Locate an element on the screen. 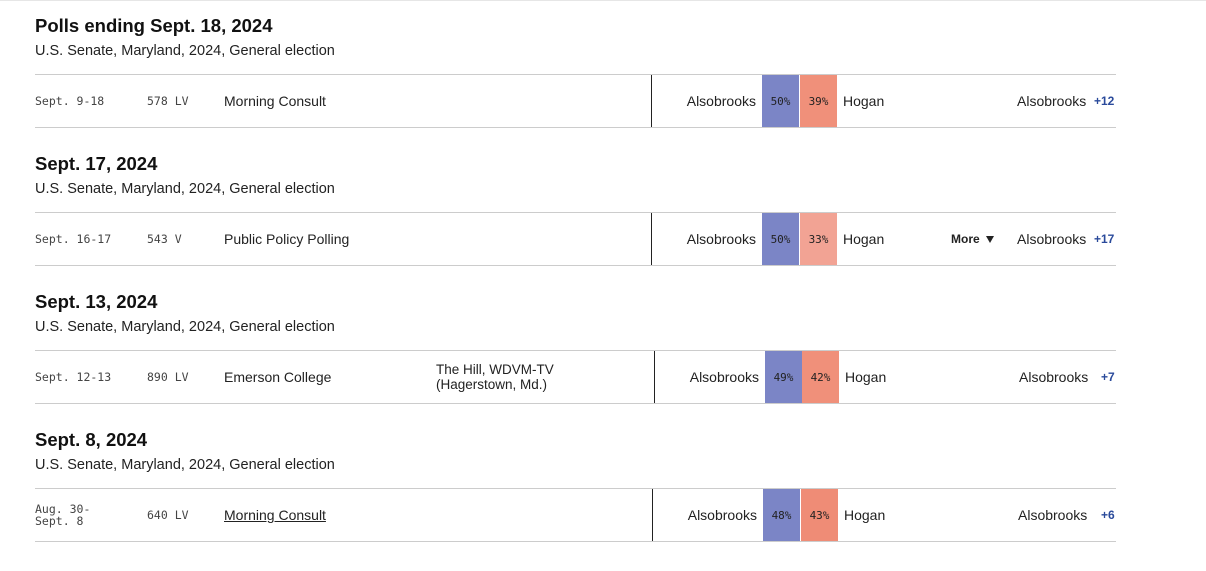 This screenshot has height=571, width=1206. poll-dates-line: Aug. 30- is located at coordinates (63, 509).